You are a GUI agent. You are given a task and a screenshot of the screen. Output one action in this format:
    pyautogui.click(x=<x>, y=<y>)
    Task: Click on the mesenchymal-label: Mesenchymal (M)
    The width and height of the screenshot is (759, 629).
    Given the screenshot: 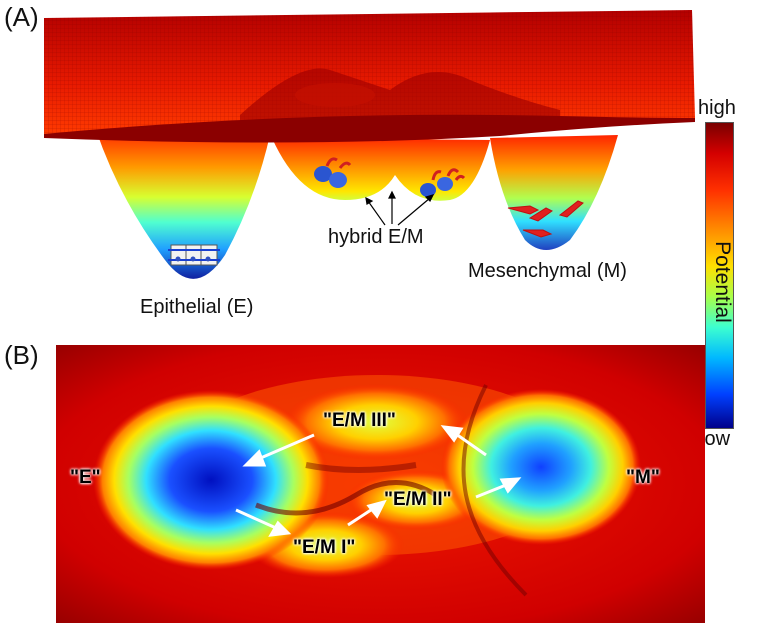 What is the action you would take?
    pyautogui.click(x=547, y=271)
    